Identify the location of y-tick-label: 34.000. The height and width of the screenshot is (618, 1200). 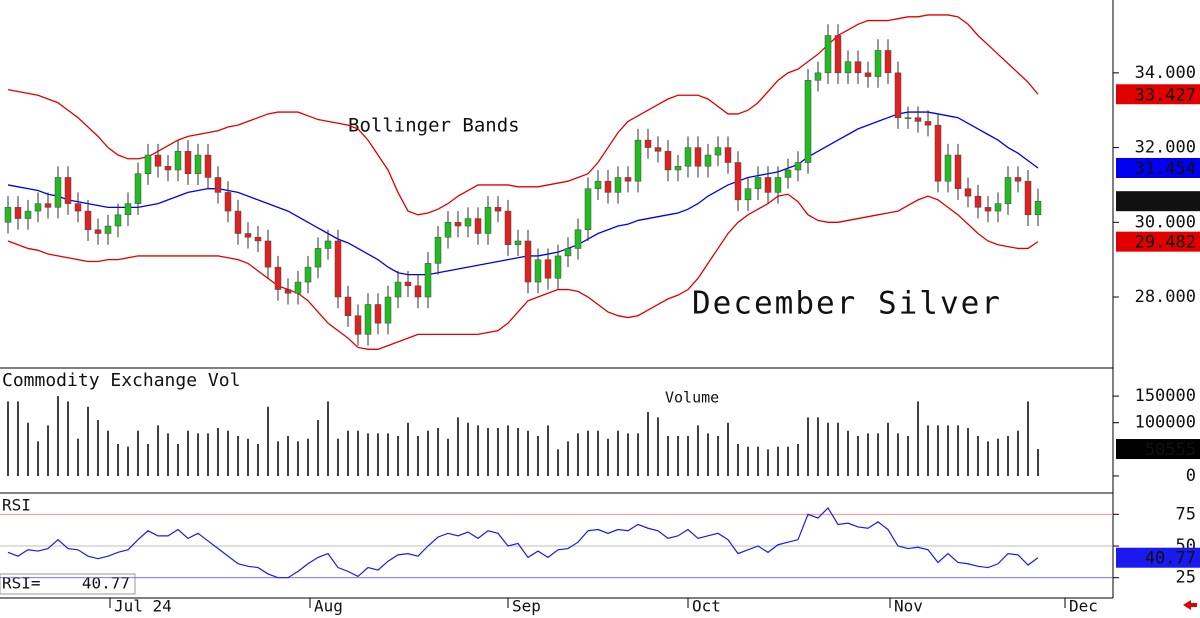
(1165, 73).